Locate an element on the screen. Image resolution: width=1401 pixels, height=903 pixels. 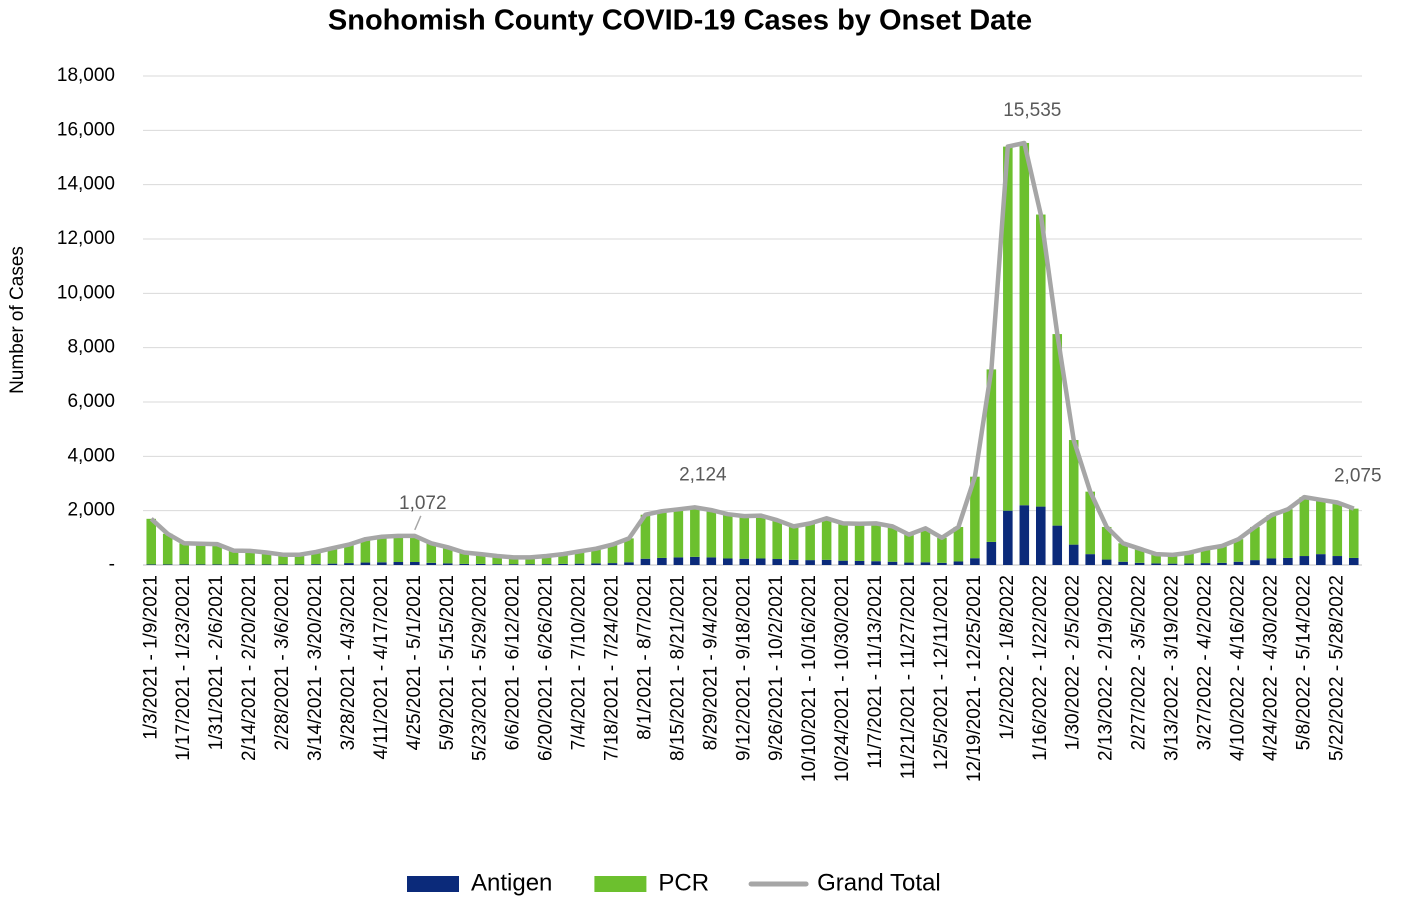
x-tick-label: 4/24/2022 - 4/30/2022 is located at coordinates (1270, 668).